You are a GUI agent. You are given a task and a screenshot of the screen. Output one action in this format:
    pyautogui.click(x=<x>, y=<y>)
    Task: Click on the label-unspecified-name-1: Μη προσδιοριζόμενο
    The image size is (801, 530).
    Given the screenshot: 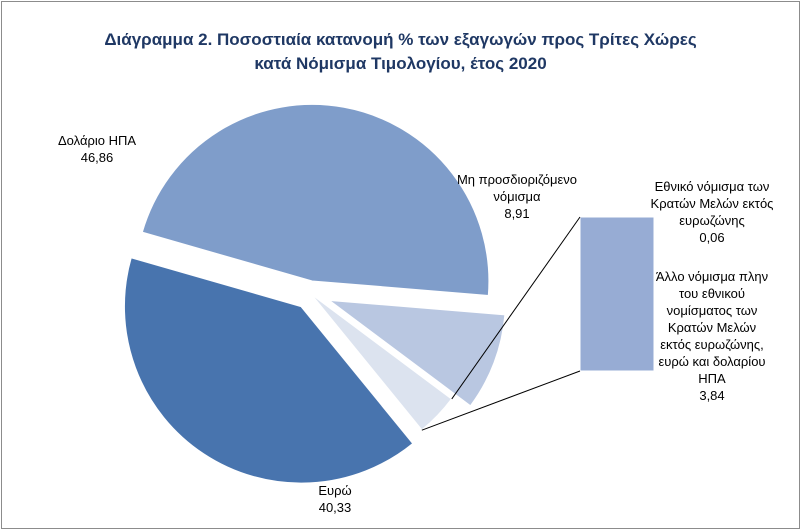 What is the action you would take?
    pyautogui.click(x=517, y=179)
    